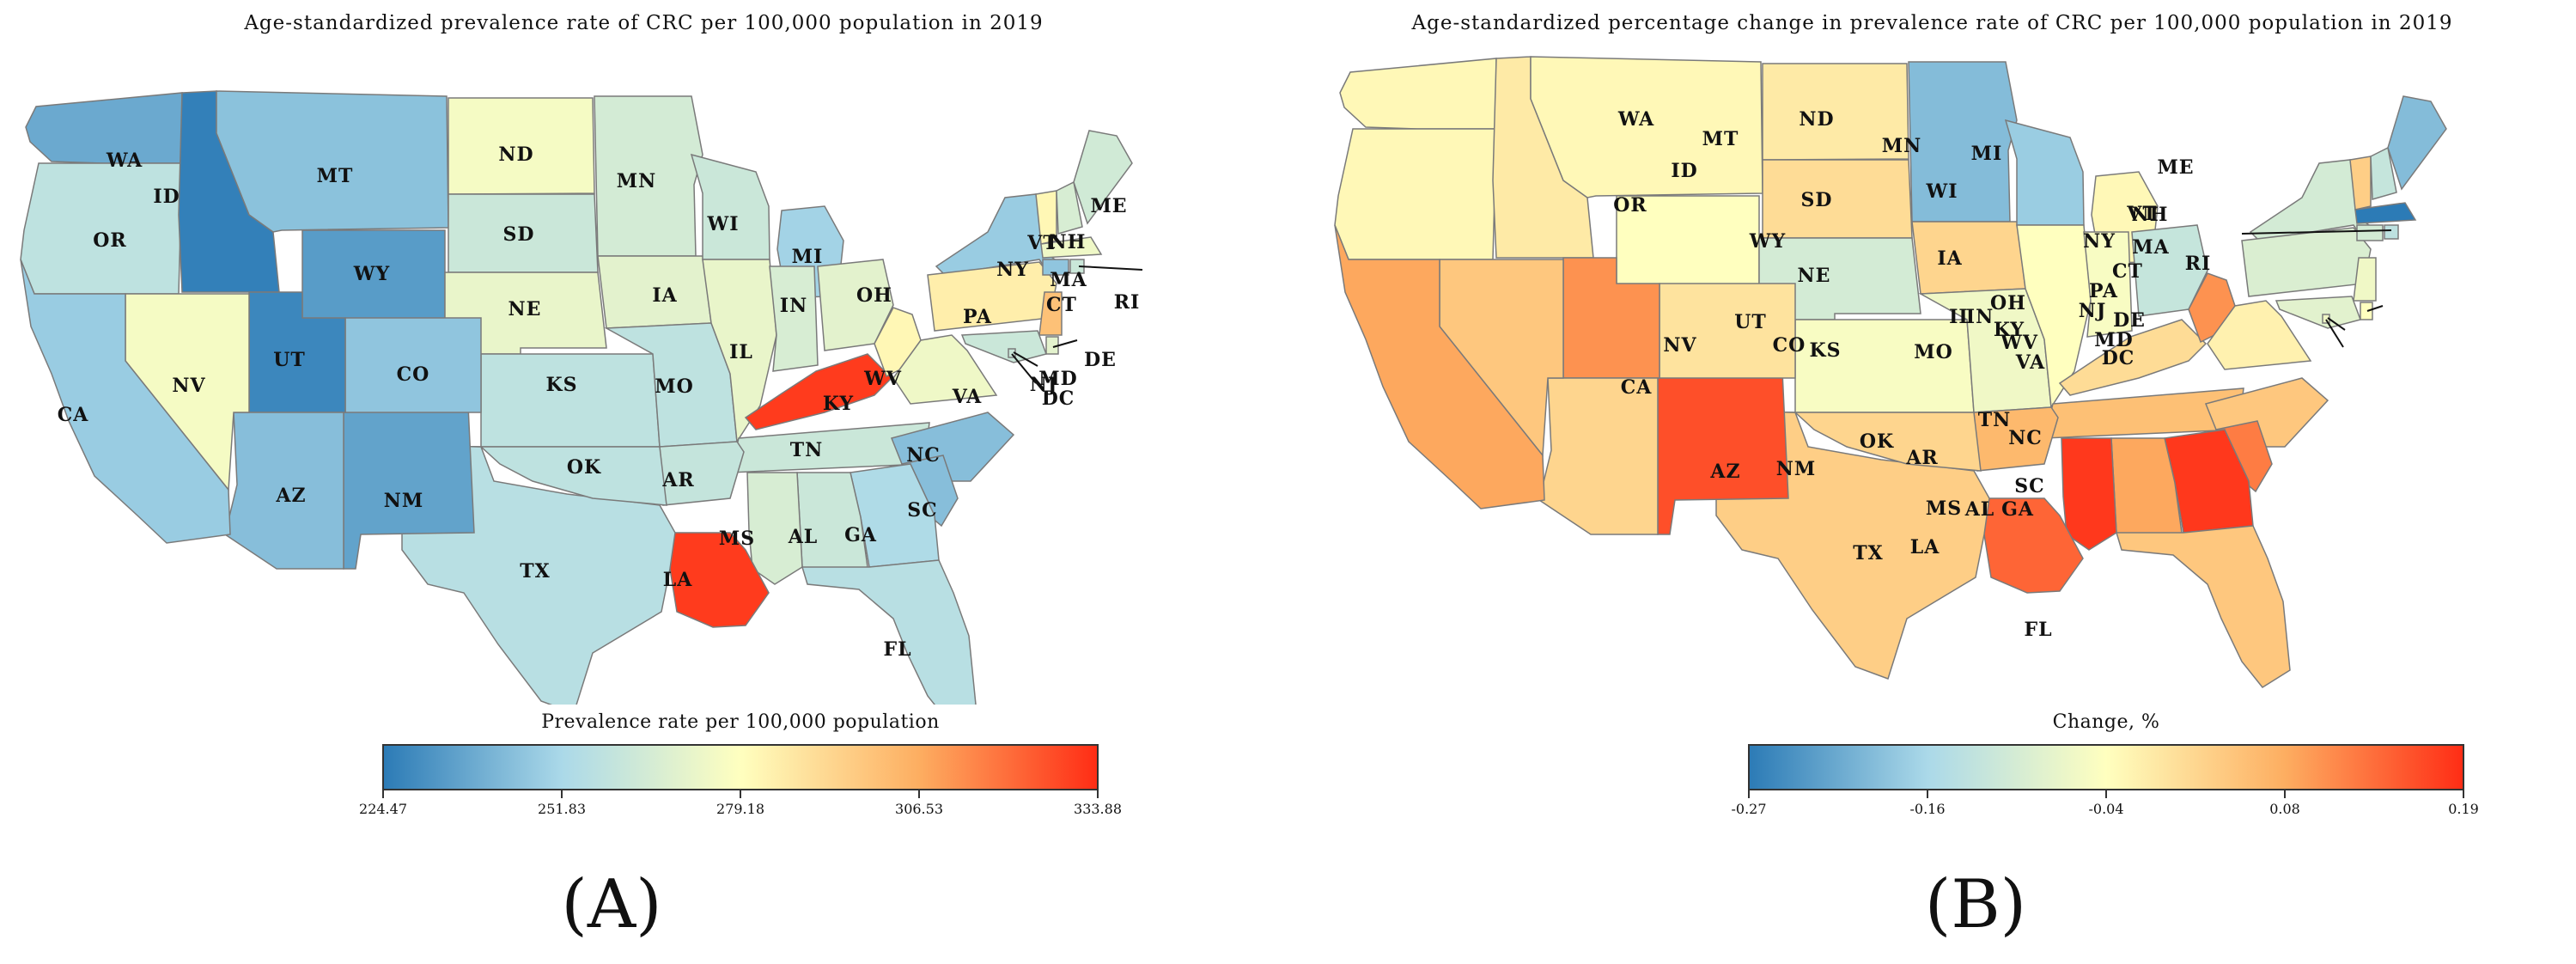  Describe the element at coordinates (2118, 358) in the screenshot. I see `state-label-dc: DC` at that location.